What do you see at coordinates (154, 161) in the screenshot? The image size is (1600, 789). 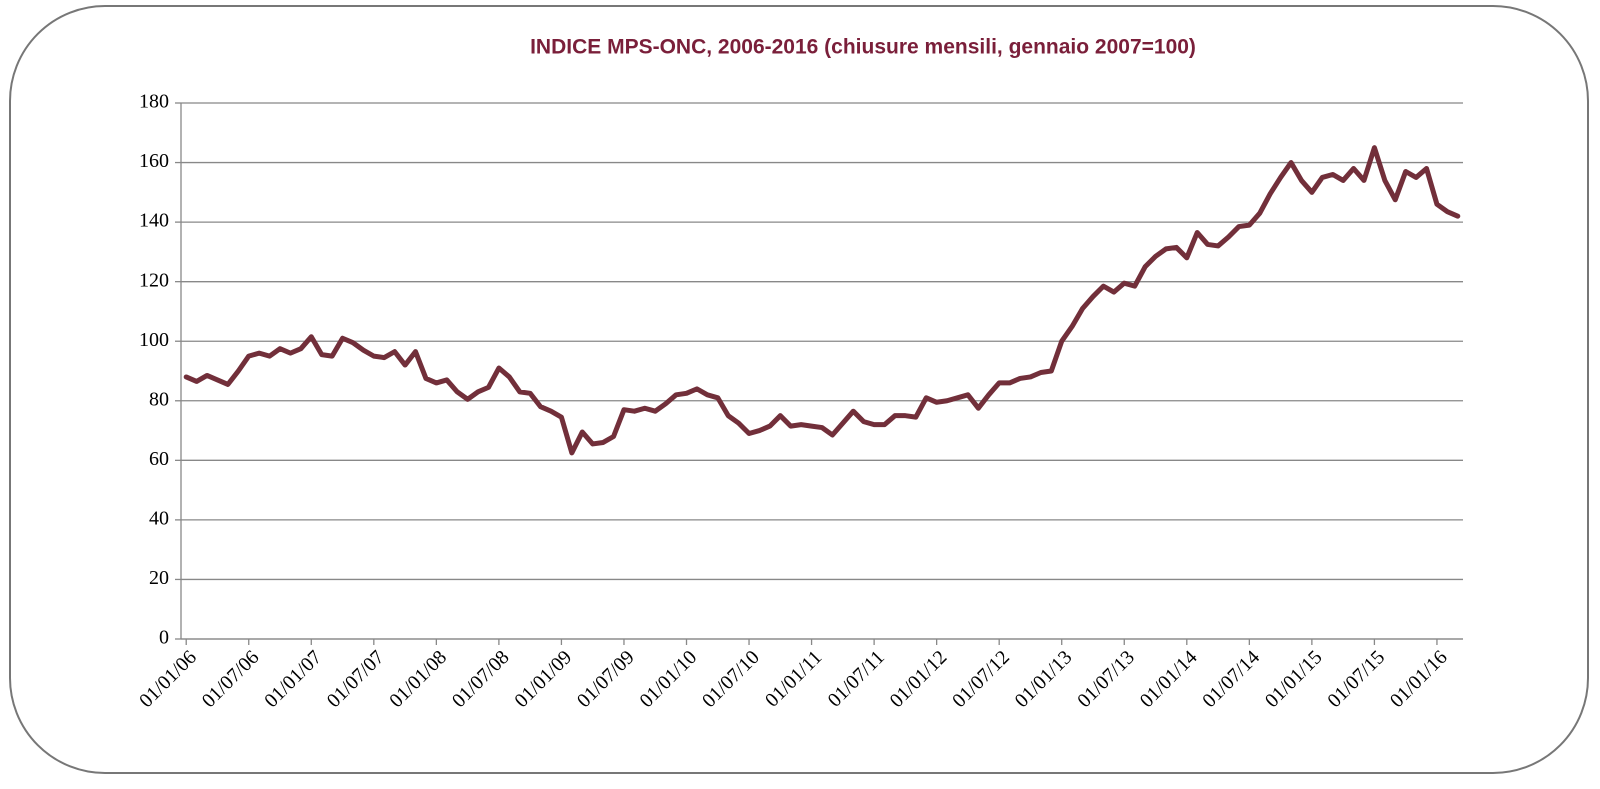 I see `y-tick-label: 160` at bounding box center [154, 161].